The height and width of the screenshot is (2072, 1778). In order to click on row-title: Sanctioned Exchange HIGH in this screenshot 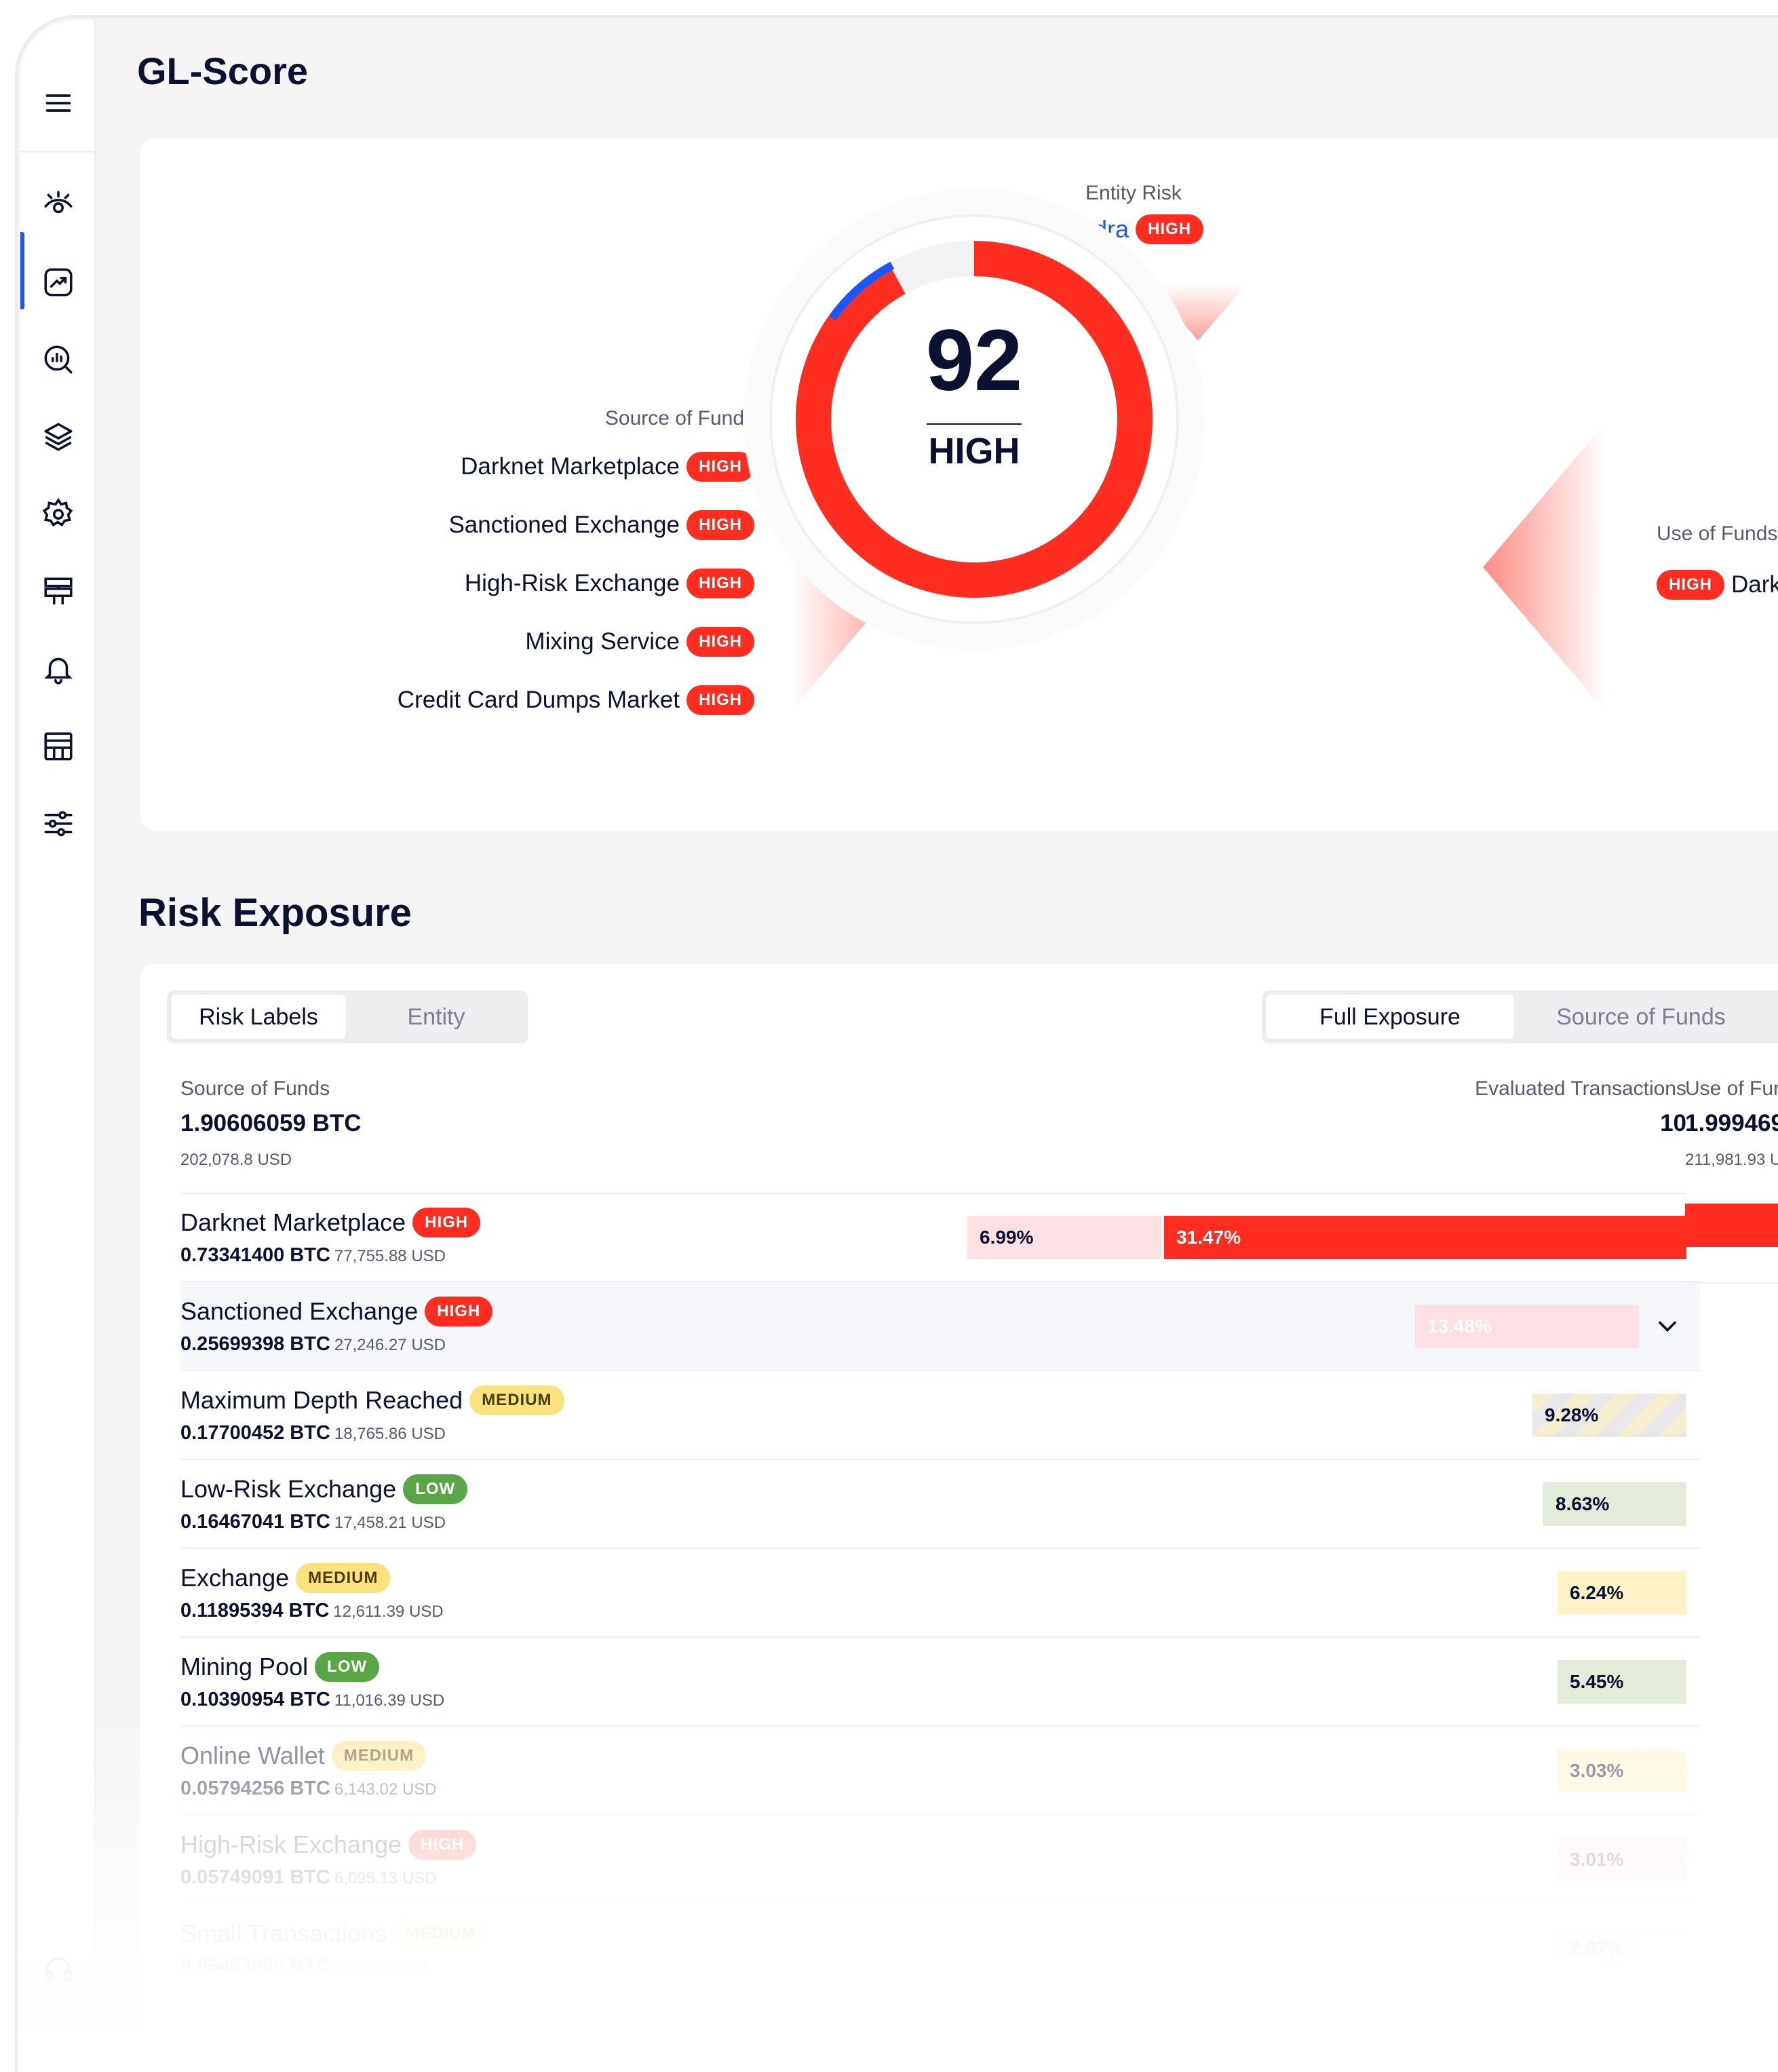, I will do `click(337, 1311)`.